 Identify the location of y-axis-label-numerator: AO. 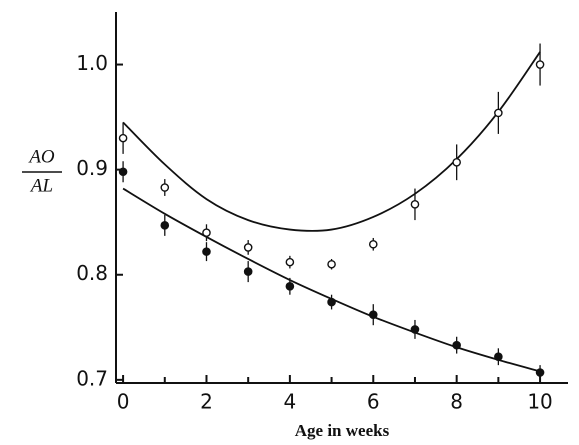
(41, 156).